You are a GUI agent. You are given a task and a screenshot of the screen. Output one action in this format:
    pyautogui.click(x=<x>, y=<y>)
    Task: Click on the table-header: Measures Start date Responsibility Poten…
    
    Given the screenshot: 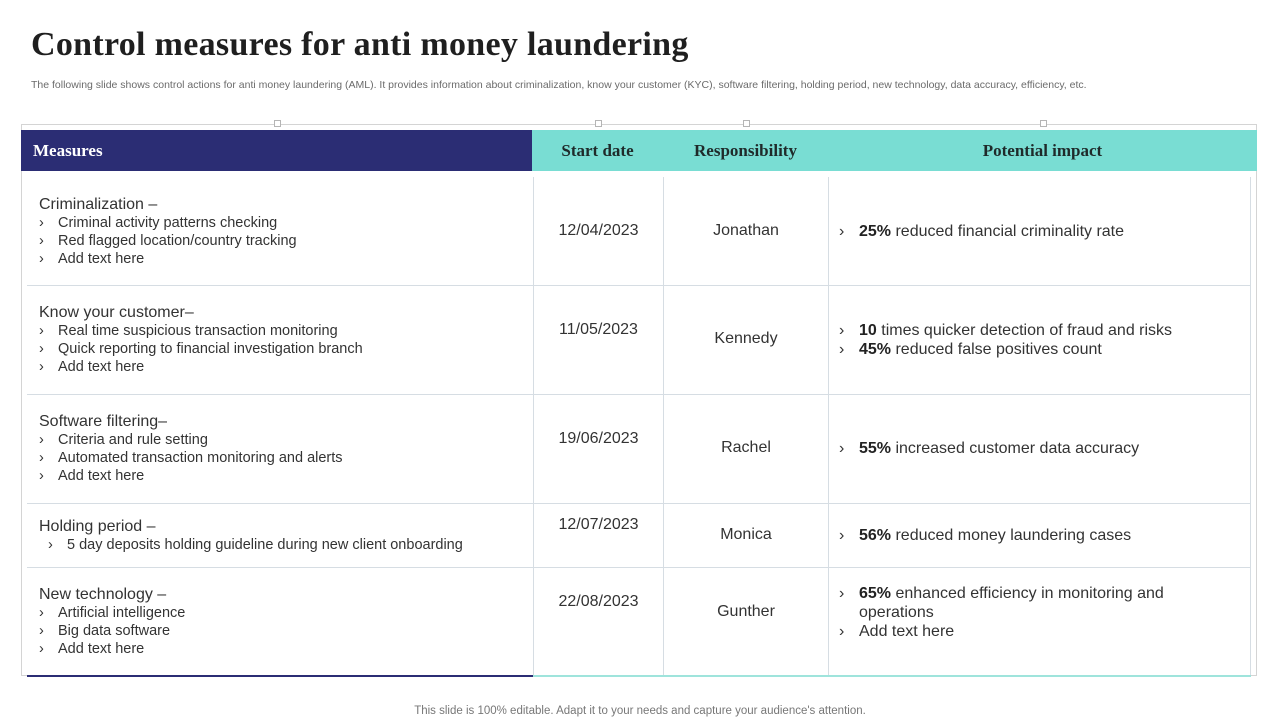 What is the action you would take?
    pyautogui.click(x=639, y=150)
    